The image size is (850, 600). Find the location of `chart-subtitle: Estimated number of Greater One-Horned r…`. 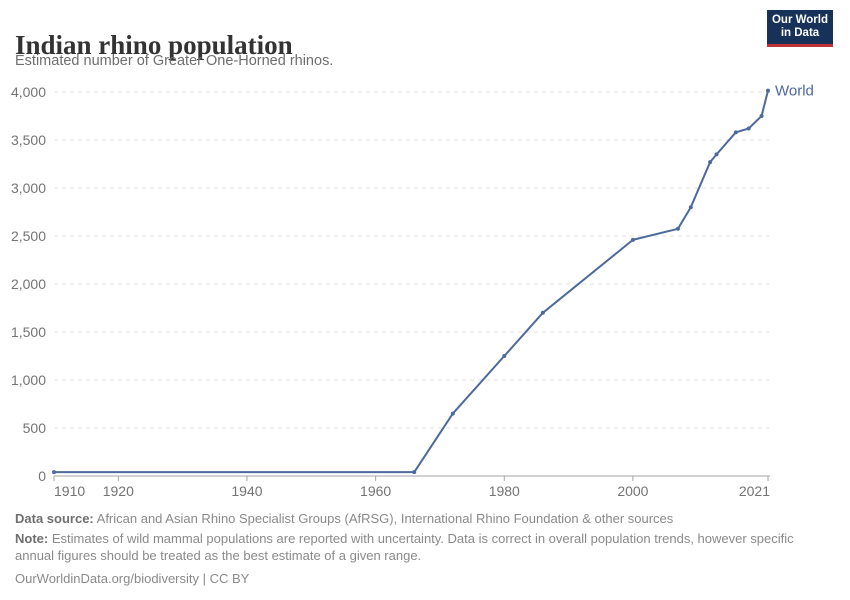

chart-subtitle: Estimated number of Greater One-Horned r… is located at coordinates (174, 61).